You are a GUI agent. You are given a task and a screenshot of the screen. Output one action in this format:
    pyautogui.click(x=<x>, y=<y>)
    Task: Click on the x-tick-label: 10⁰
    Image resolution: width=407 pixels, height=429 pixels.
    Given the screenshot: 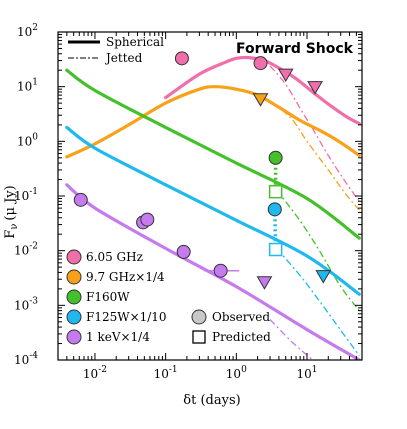 What is the action you would take?
    pyautogui.click(x=236, y=373)
    